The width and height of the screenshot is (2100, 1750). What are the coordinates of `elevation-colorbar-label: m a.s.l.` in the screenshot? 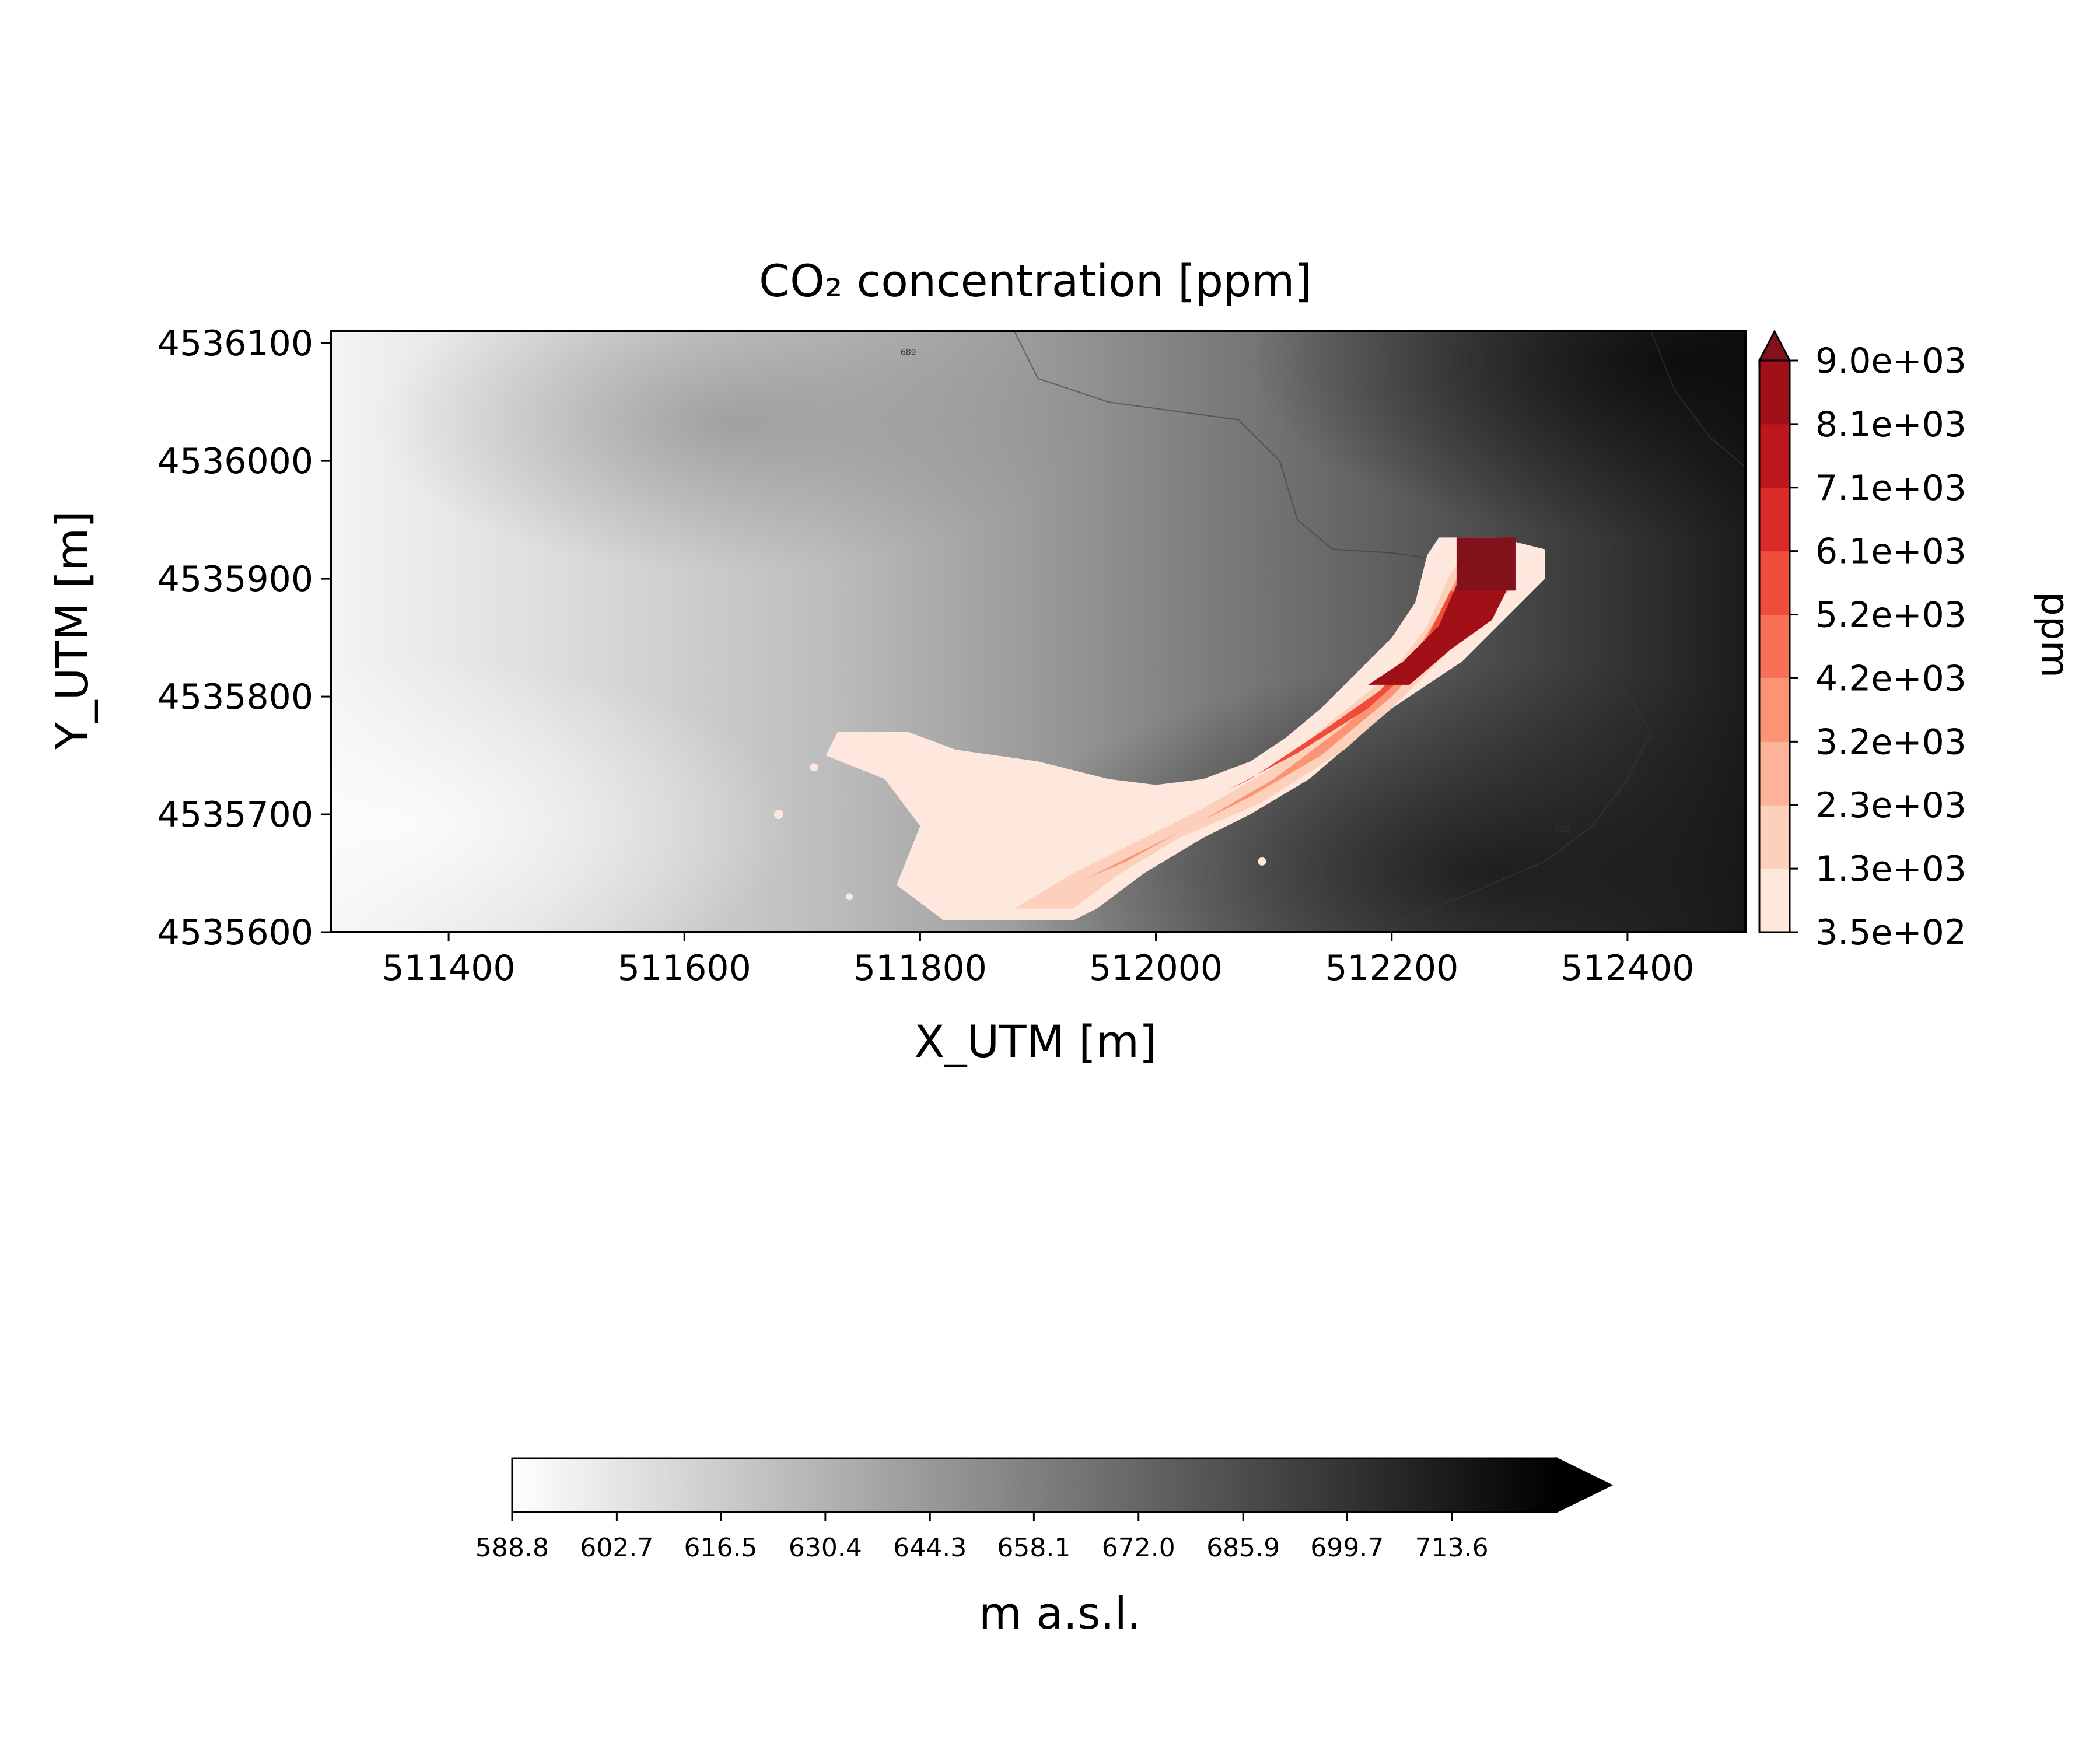 It's located at (1060, 1613).